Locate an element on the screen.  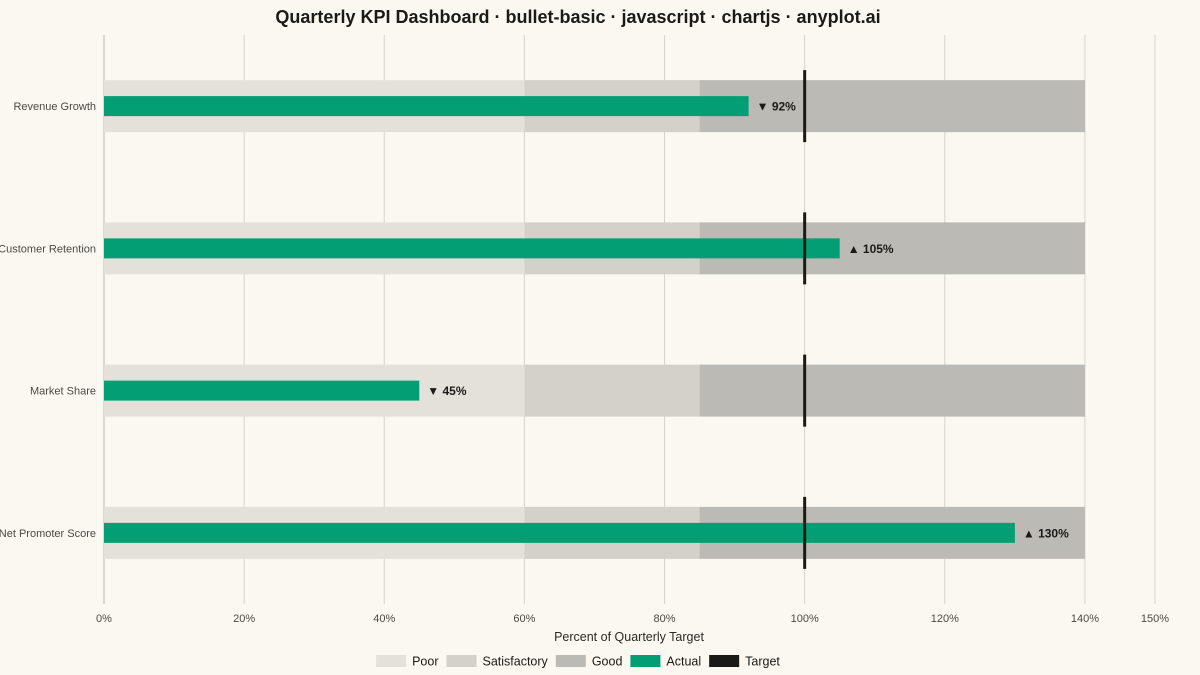
actual-bar-market-share is located at coordinates (262, 390).